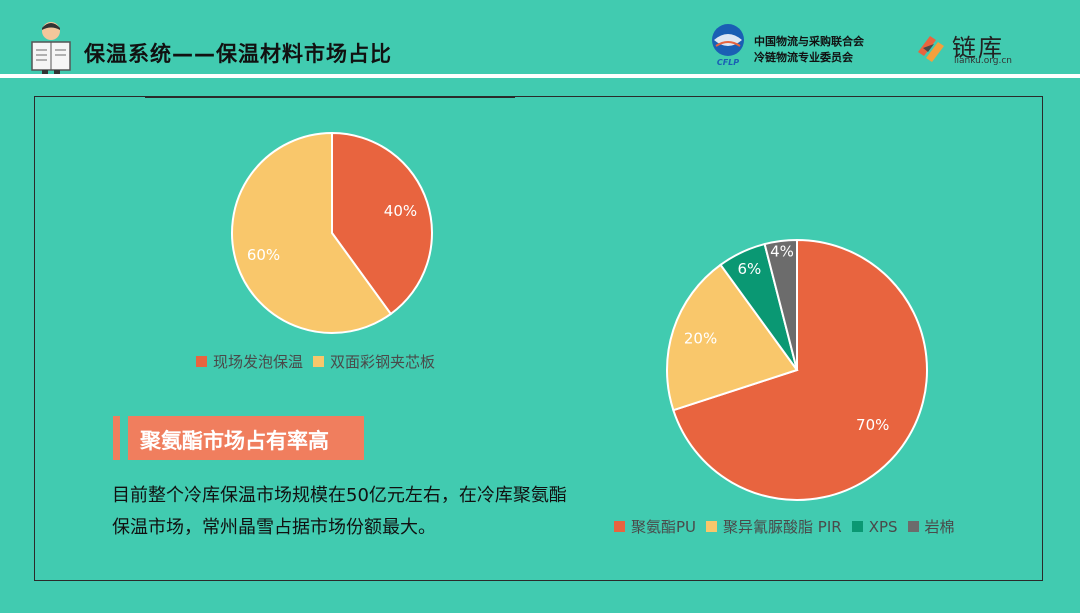  I want to click on pie1-legend-label-0: 现场发泡保温, so click(258, 362).